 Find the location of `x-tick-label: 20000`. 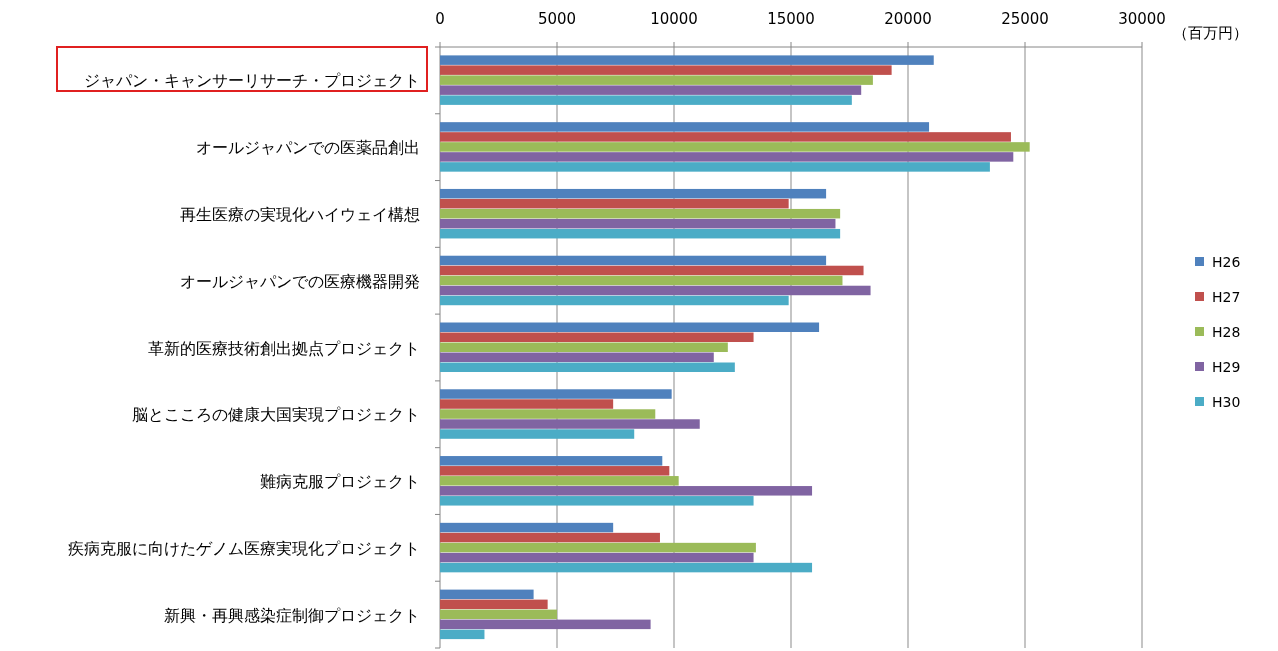

x-tick-label: 20000 is located at coordinates (908, 19).